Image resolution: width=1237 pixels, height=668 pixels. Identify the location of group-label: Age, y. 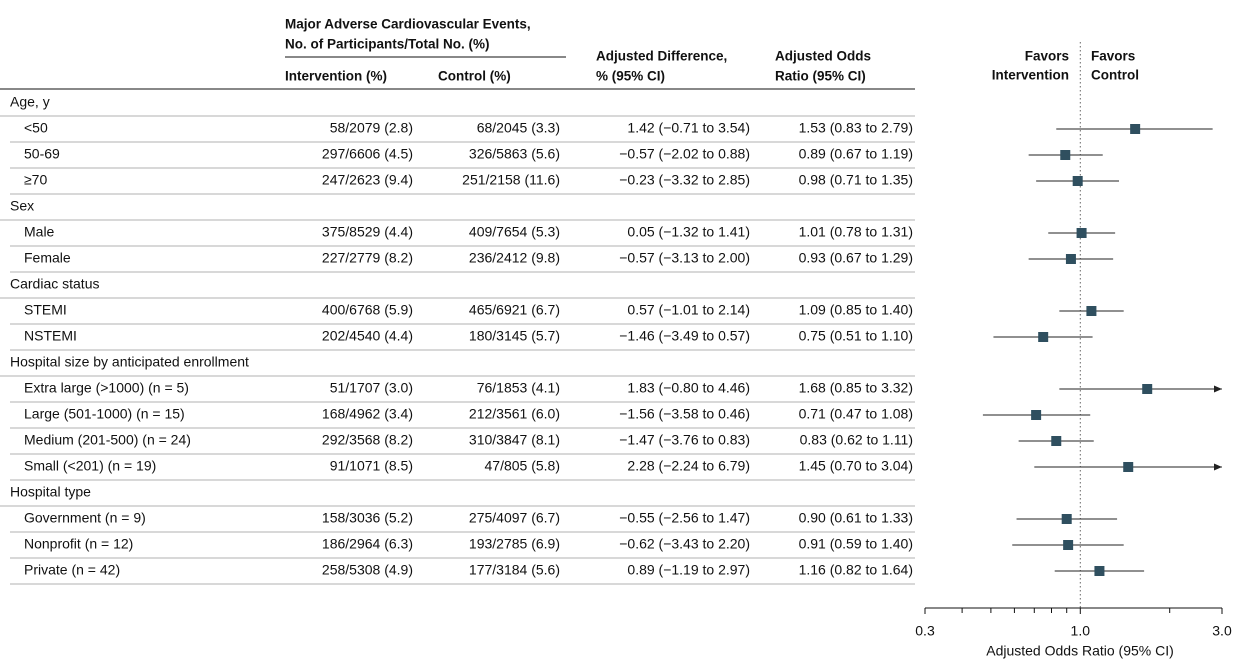
(30, 102).